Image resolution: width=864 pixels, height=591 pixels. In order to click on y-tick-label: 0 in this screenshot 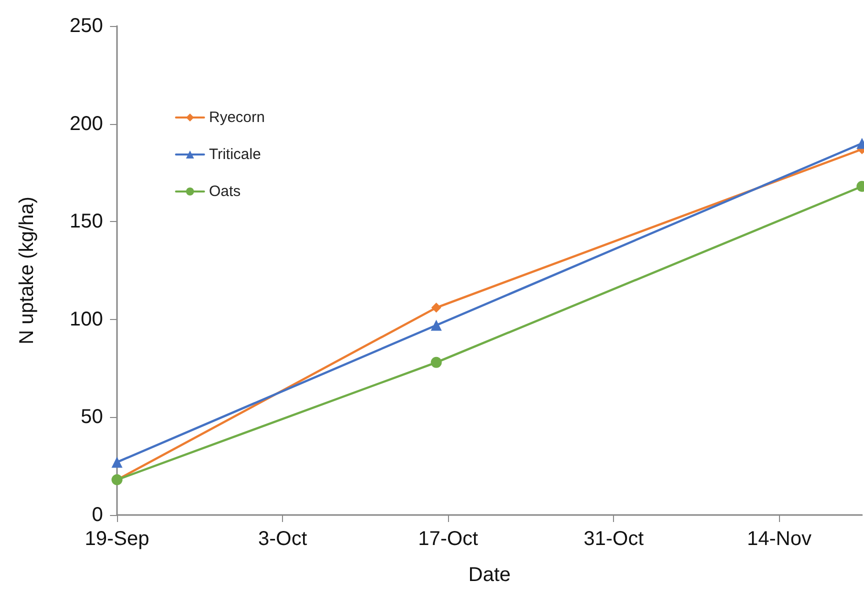, I will do `click(97, 515)`.